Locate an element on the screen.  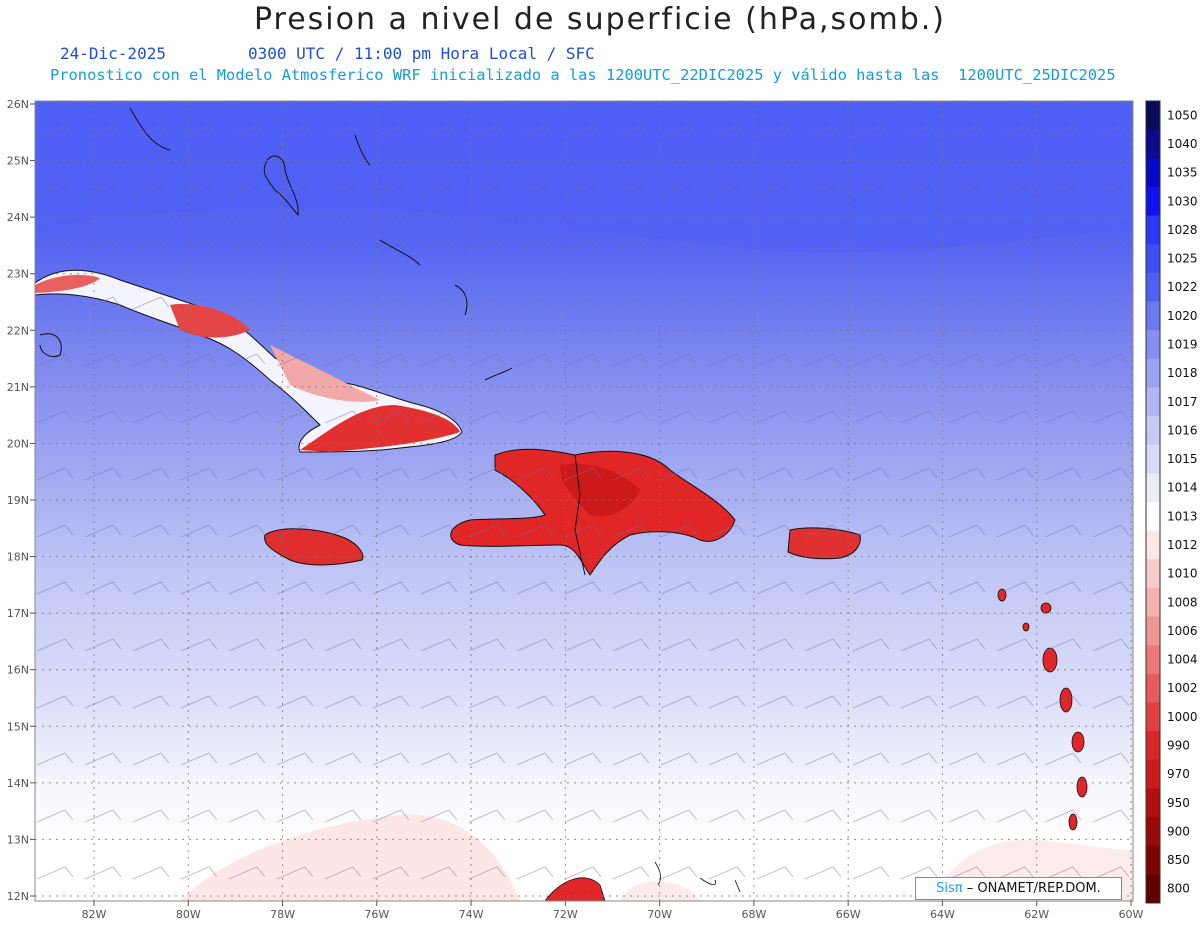
colorbar-level-label: 1017 is located at coordinates (1182, 402).